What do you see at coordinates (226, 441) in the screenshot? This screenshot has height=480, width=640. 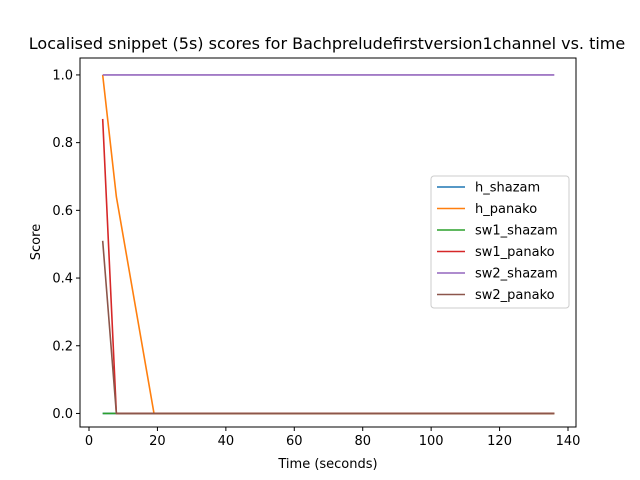 I see `x-tick-label: 40` at bounding box center [226, 441].